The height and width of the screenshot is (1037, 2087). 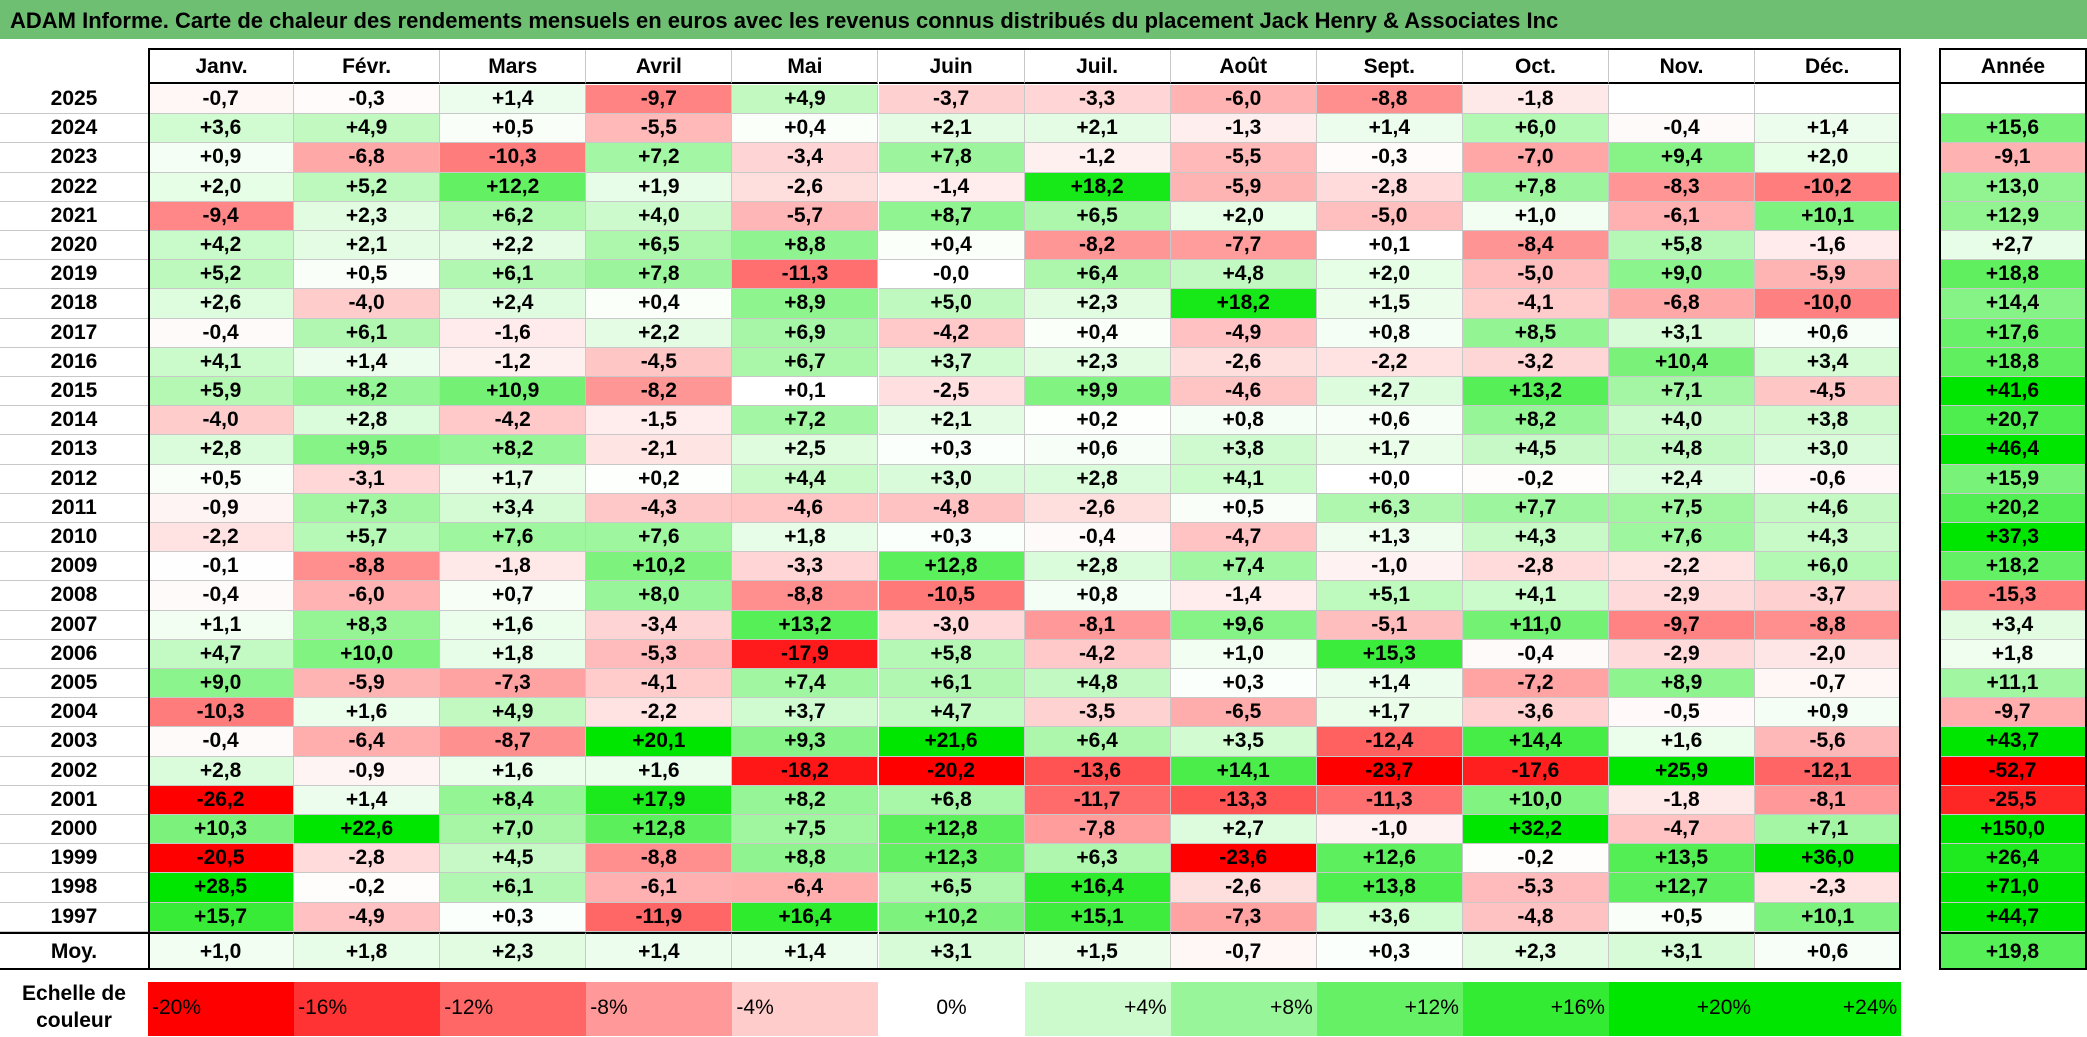 I want to click on heatmap-cell: -5,5, so click(x=1243, y=158).